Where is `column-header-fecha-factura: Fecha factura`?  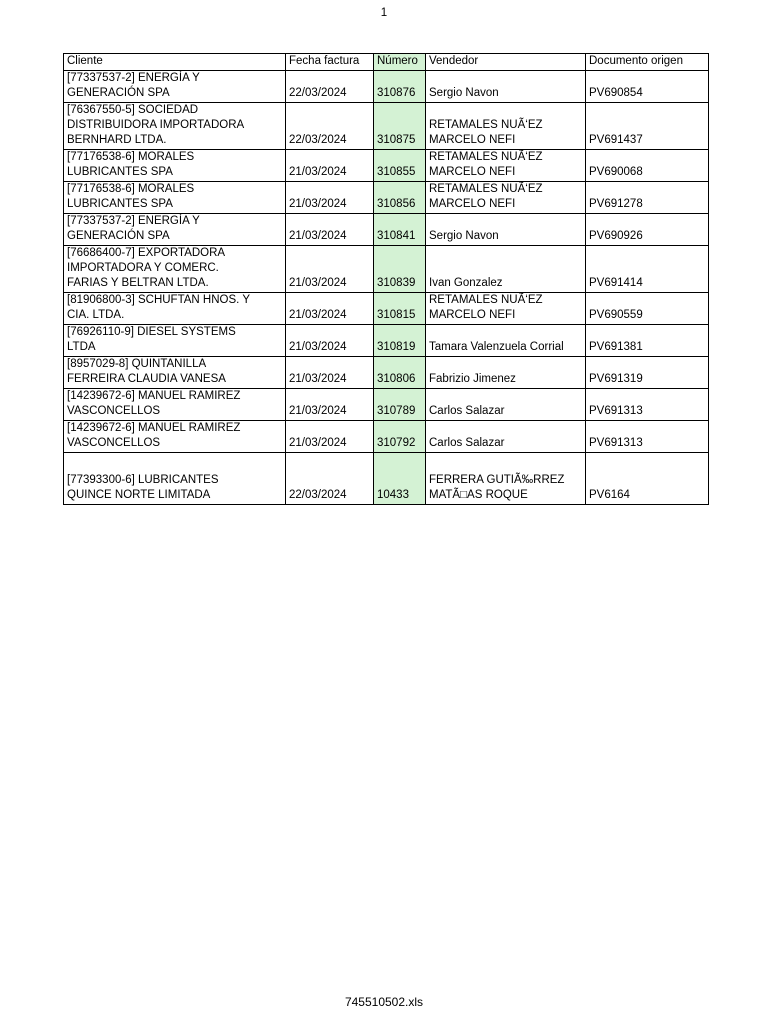
column-header-fecha-factura: Fecha factura is located at coordinates (329, 62).